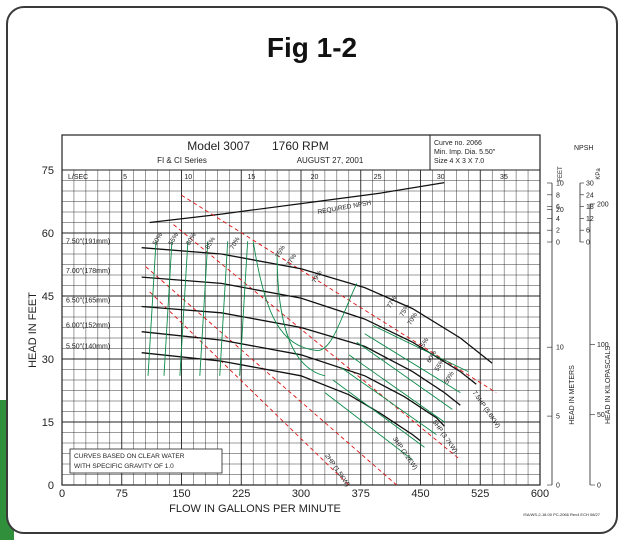 The height and width of the screenshot is (540, 628). Describe the element at coordinates (562, 514) in the screenshot. I see `footer-code: /SA/WS-2-18.00 PC-2066 Rev4 ECH 08/27` at that location.